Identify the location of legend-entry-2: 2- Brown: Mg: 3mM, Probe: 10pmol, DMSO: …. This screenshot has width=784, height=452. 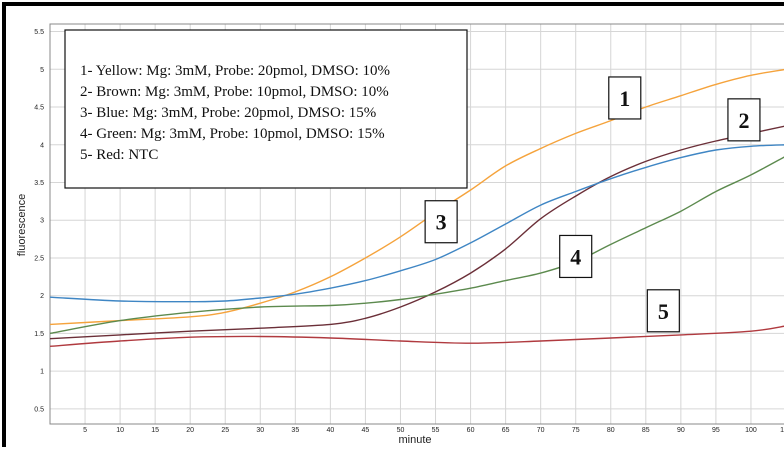
(234, 92).